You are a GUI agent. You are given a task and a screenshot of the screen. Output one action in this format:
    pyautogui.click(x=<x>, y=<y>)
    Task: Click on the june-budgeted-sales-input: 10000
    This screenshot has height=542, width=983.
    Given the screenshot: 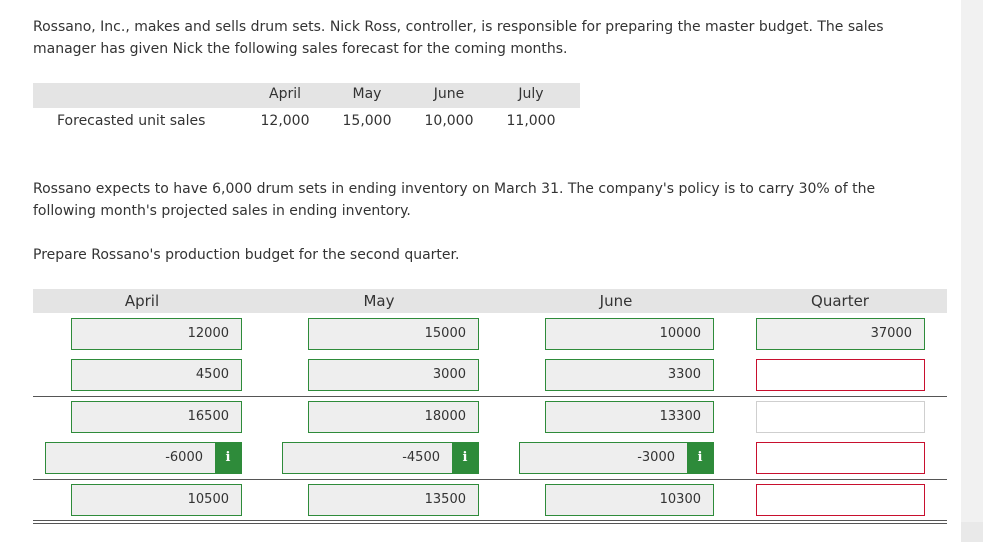 What is the action you would take?
    pyautogui.click(x=629, y=334)
    